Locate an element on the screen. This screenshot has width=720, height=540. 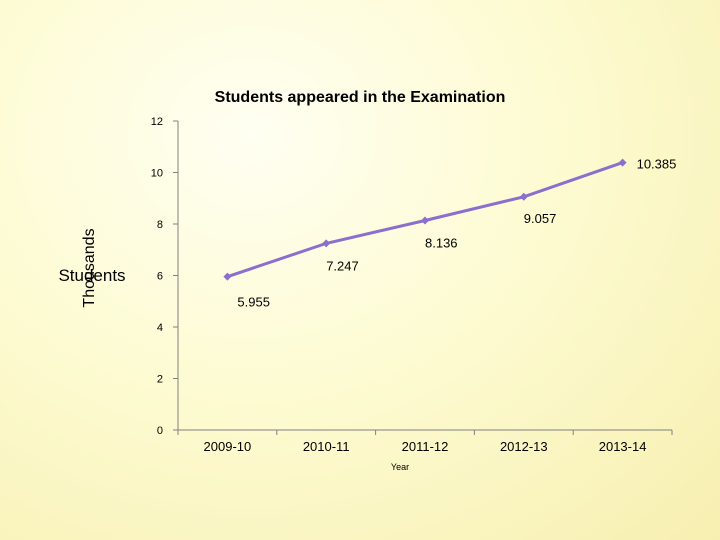
y-axis-unit-label: Thousands is located at coordinates (89, 267).